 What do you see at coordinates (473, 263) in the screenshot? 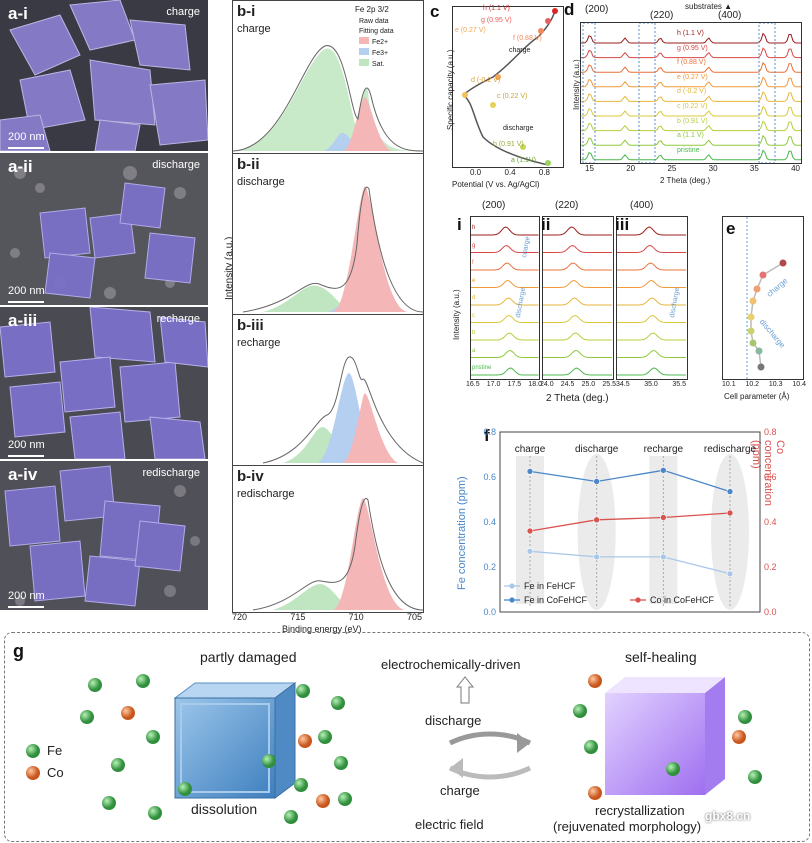
I see `trace-label: f` at bounding box center [473, 263].